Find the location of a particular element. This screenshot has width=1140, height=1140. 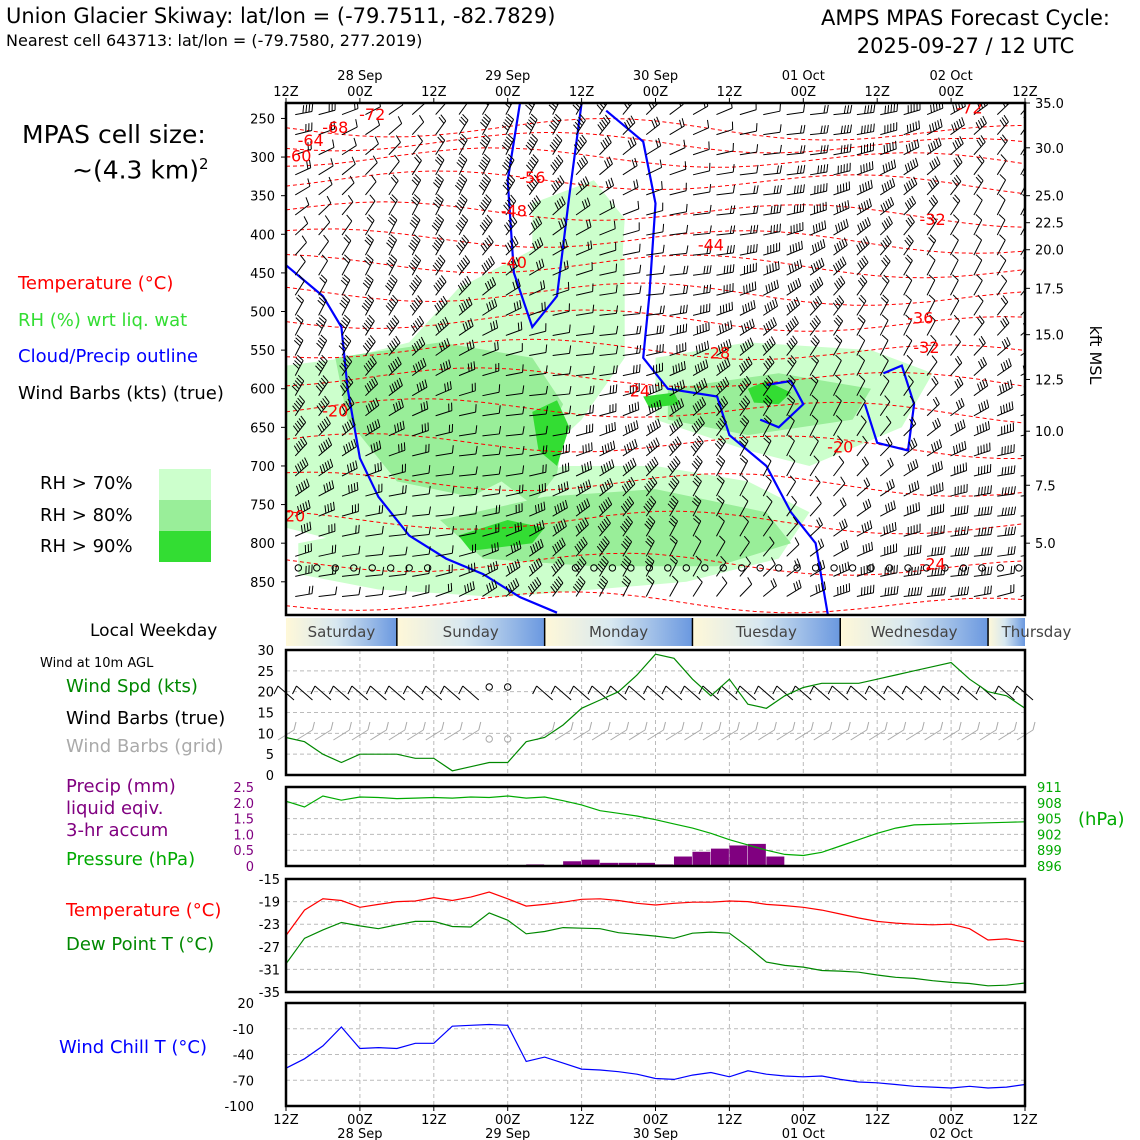

kft-tick-label: 12.5 is located at coordinates (1049, 380).